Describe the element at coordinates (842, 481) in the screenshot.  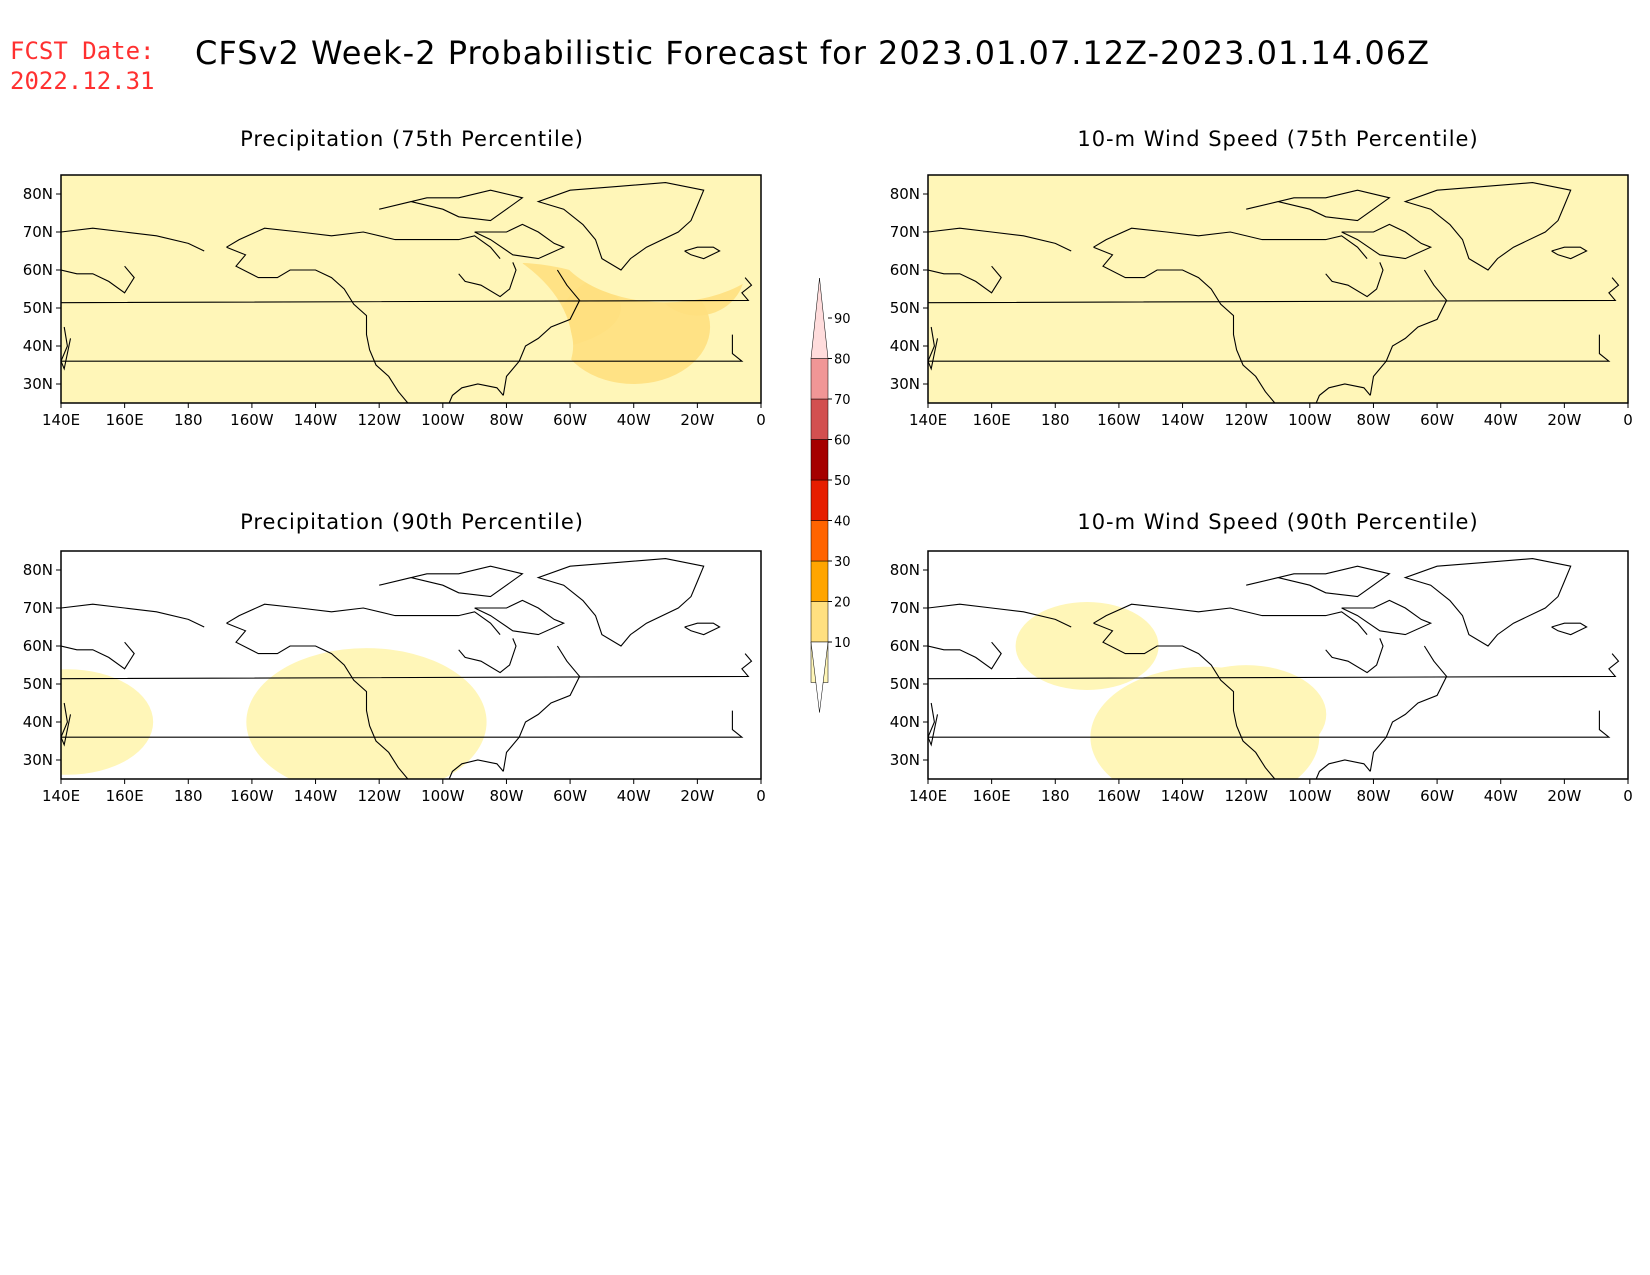
I see `colorbar-label: 50` at that location.